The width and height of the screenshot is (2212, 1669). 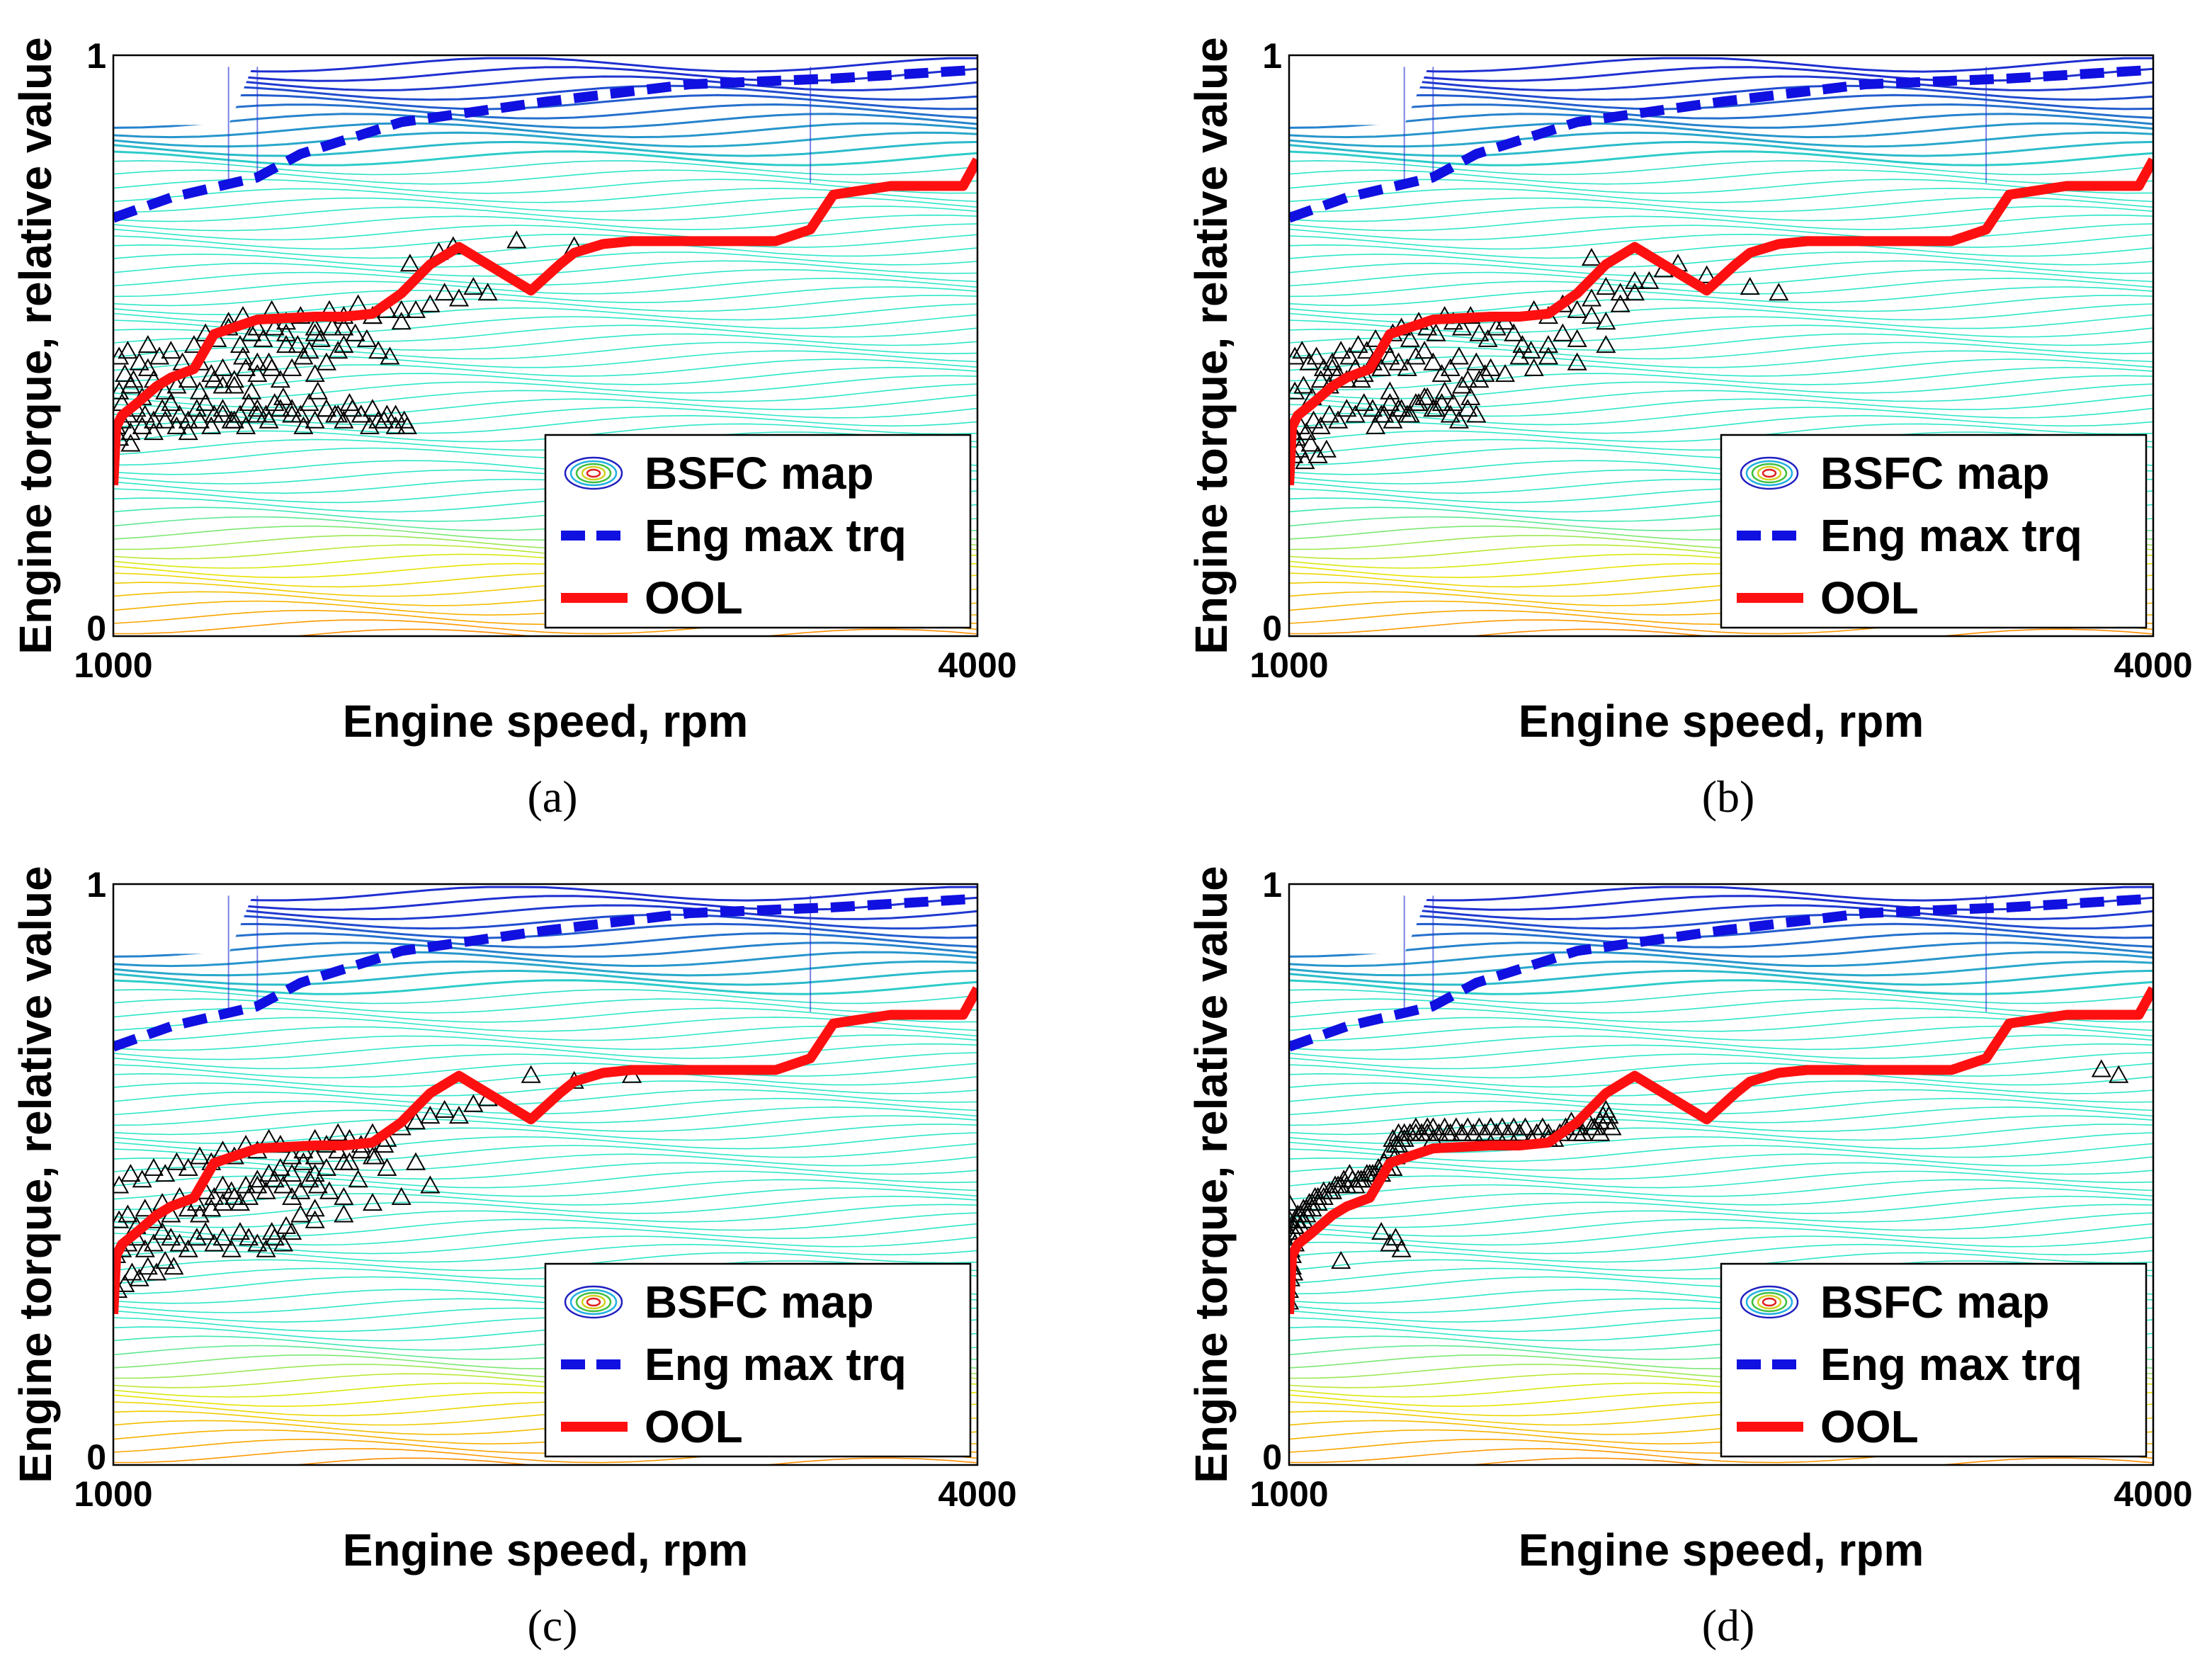 I want to click on y-axis-label: Engine torque, relative value, so click(x=1212, y=345).